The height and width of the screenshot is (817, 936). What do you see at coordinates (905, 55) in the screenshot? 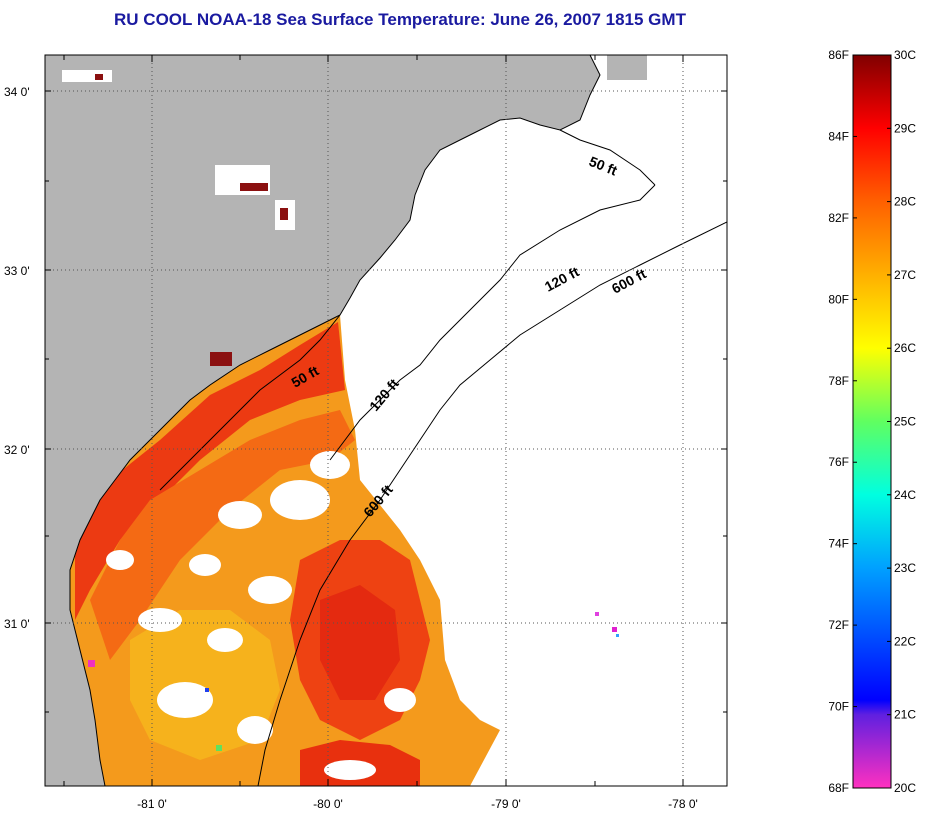
I see `colorbar-celsius-label: 30C` at bounding box center [905, 55].